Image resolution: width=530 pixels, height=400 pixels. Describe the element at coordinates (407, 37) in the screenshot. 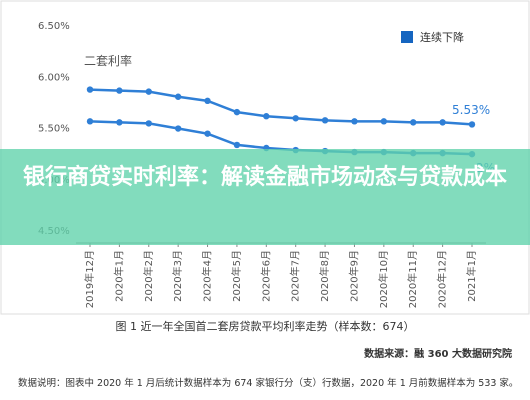

I see `legend-swatch` at that location.